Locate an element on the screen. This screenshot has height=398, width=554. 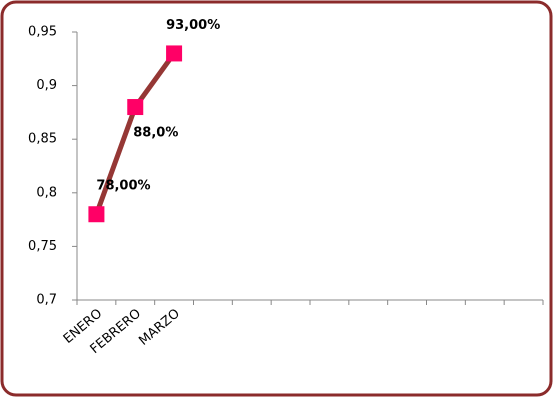
y-tick-label: 0,75 is located at coordinates (42, 246).